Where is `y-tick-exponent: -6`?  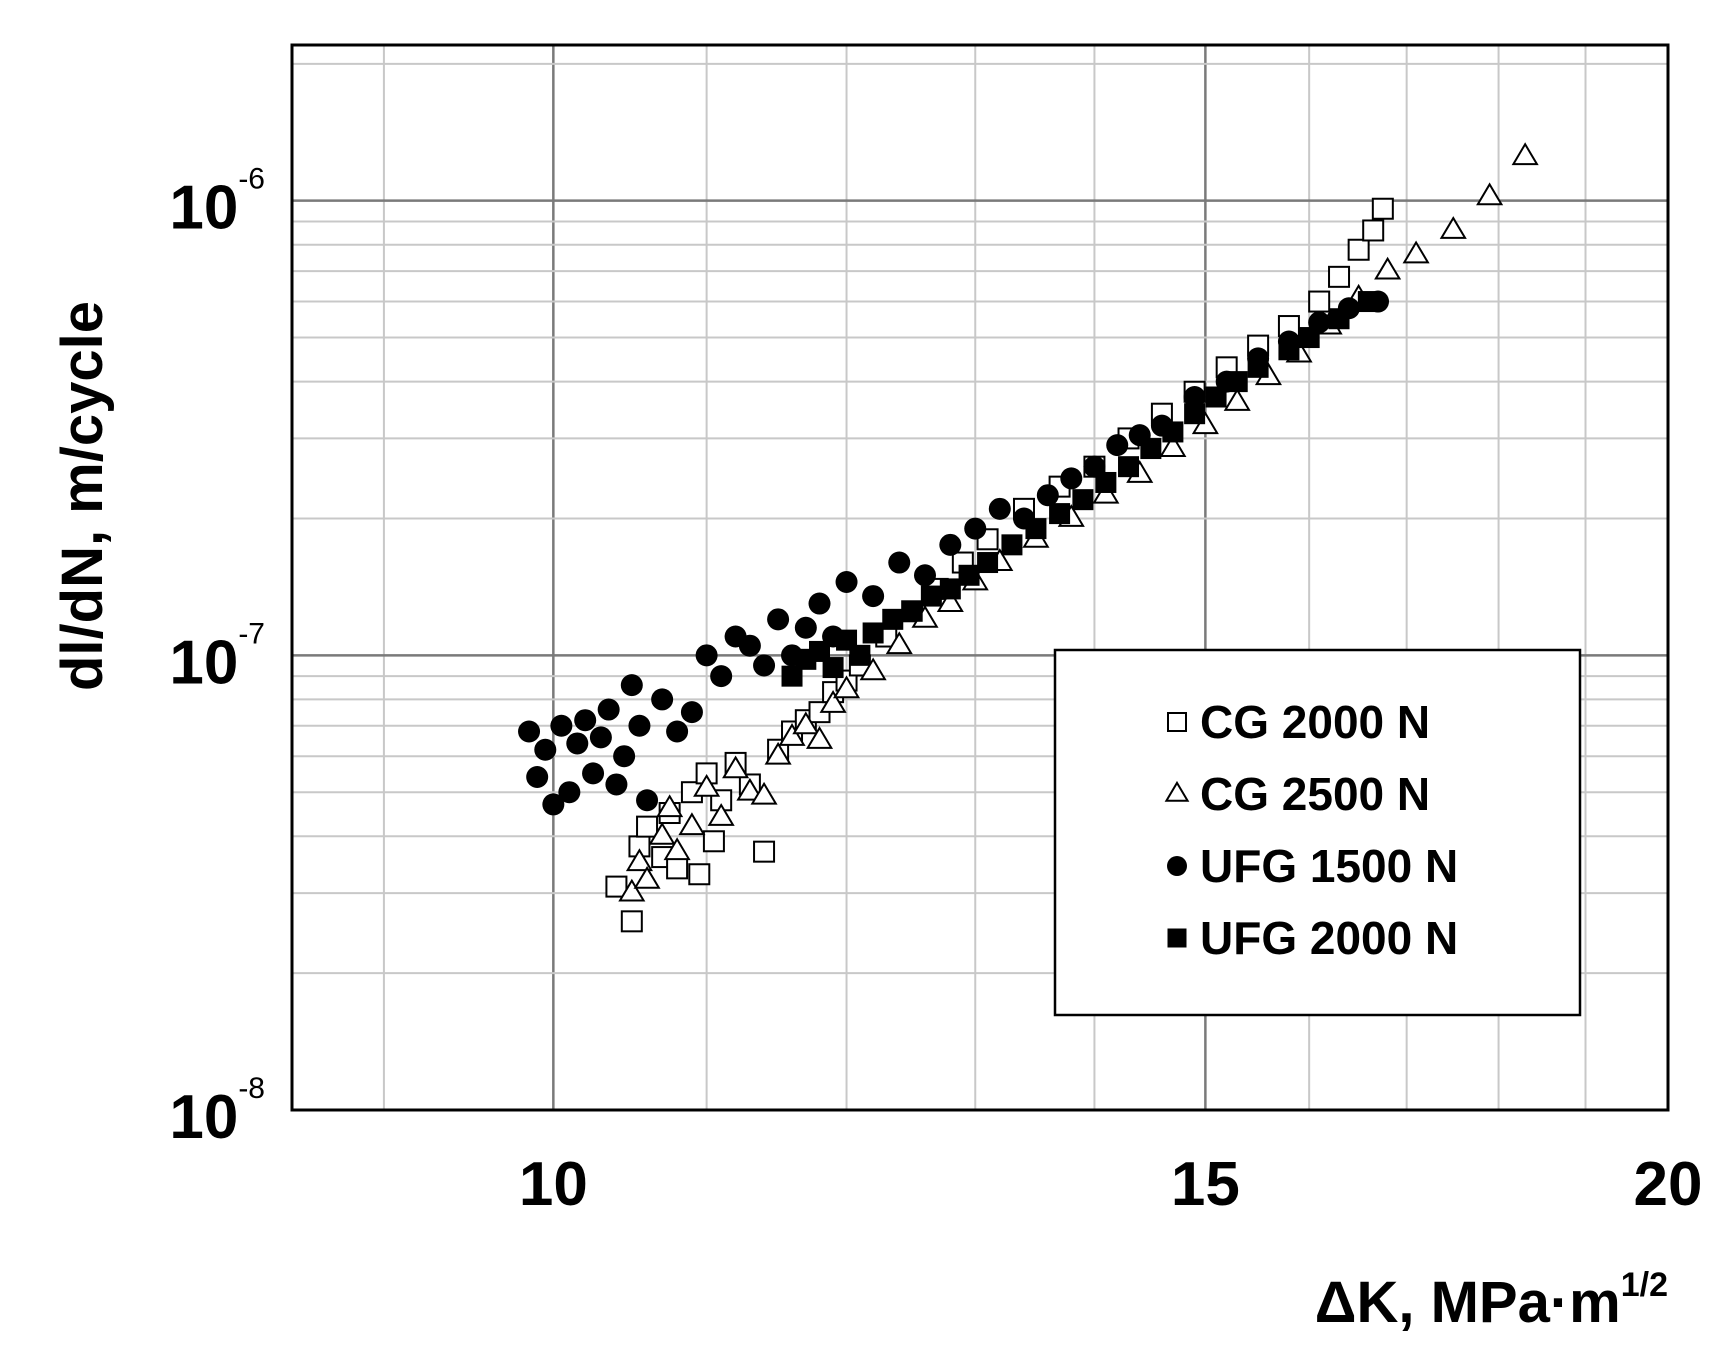 y-tick-exponent: -6 is located at coordinates (251, 179).